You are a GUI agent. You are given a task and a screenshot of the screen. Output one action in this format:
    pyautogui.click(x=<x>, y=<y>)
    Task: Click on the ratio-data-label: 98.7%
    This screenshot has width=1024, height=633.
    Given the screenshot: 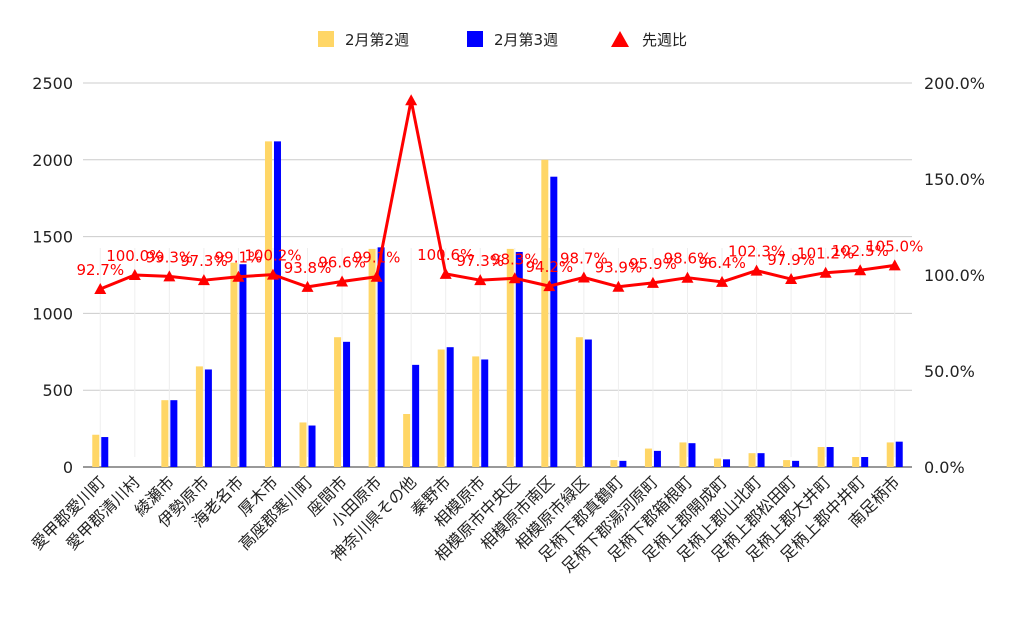 What is the action you would take?
    pyautogui.click(x=584, y=258)
    